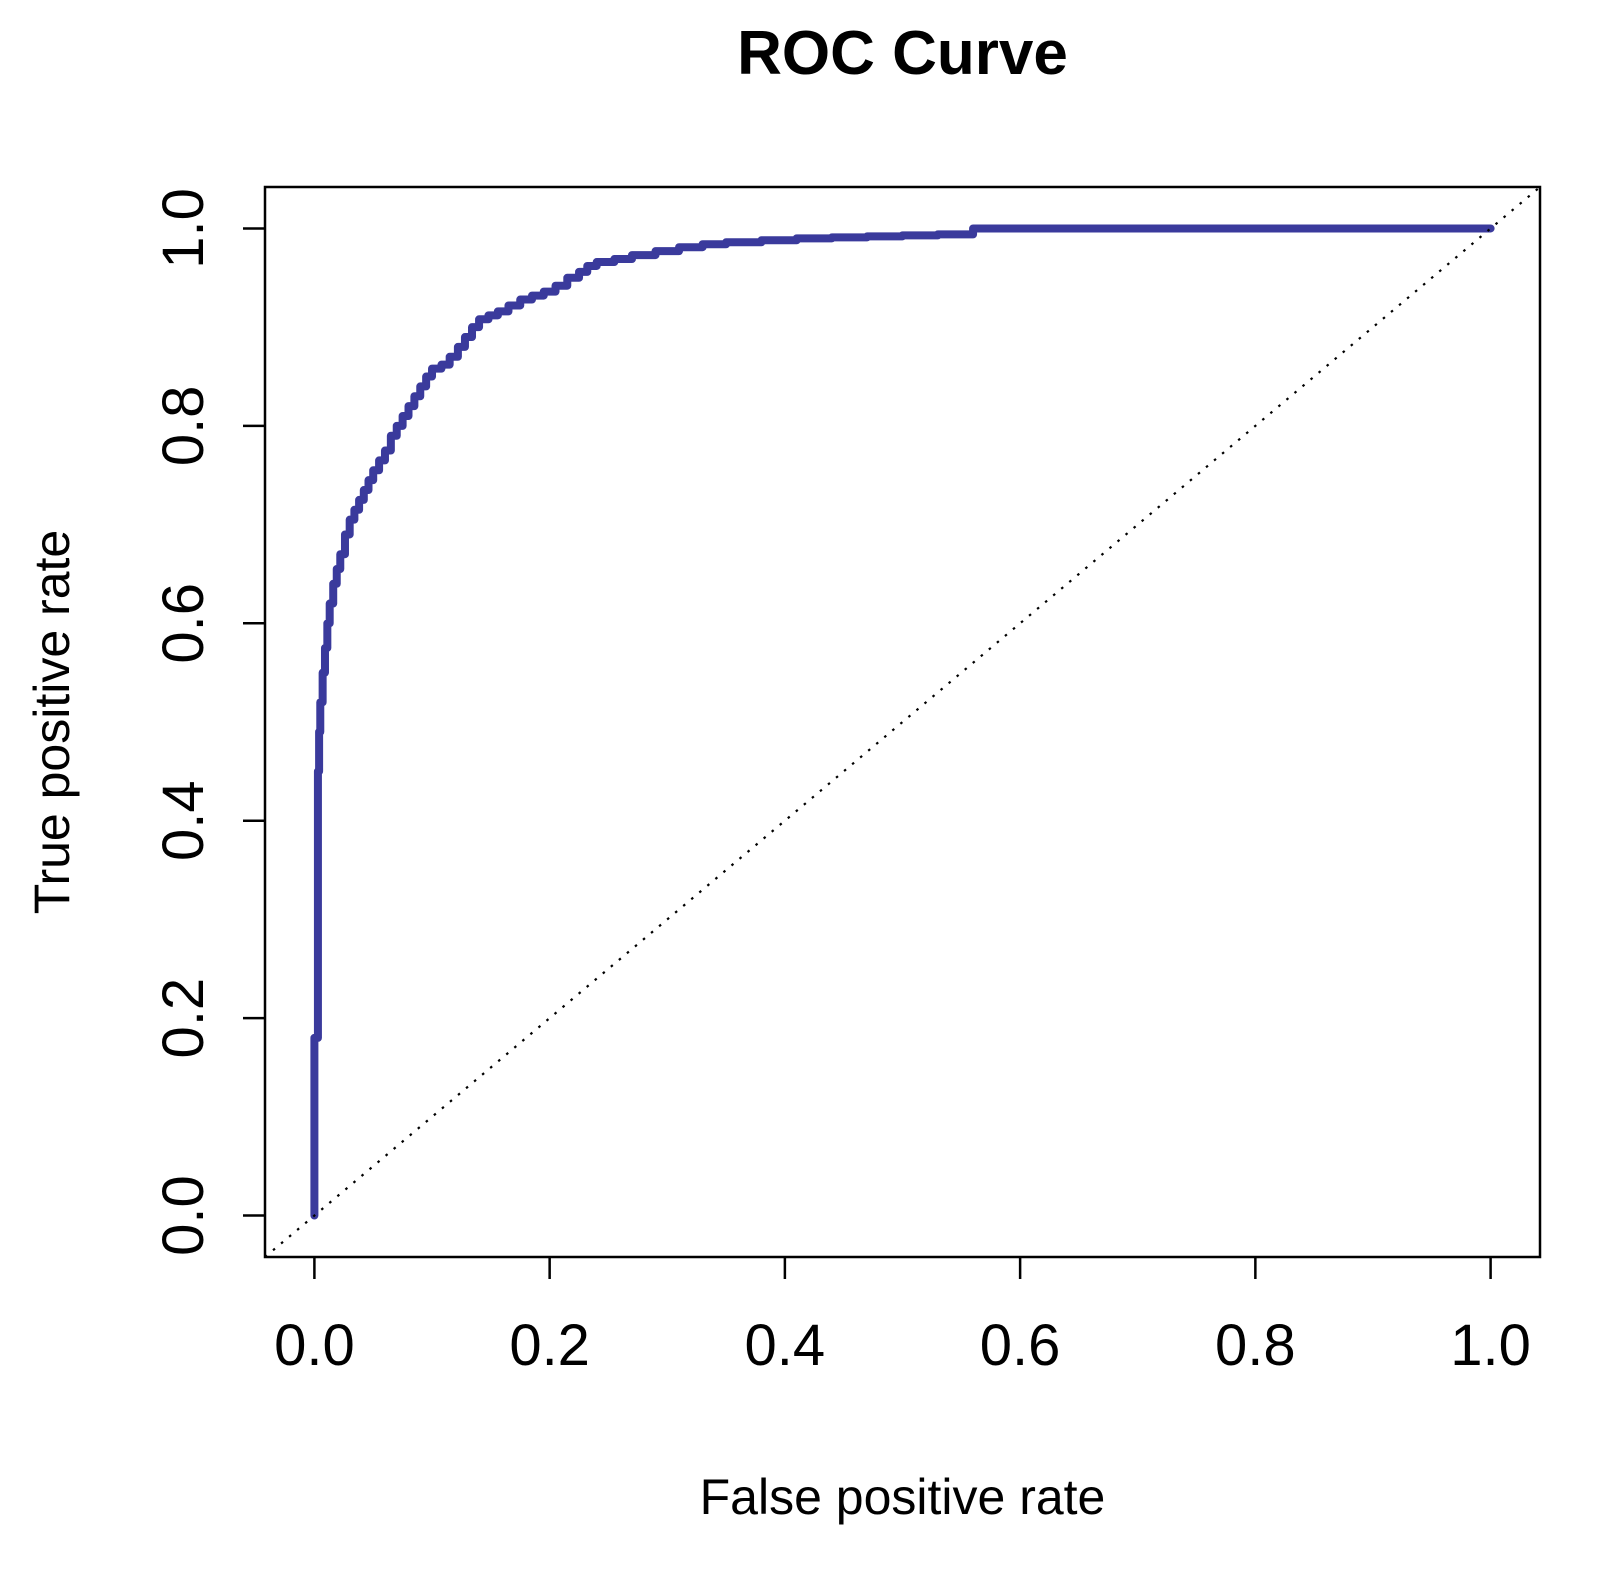 The width and height of the screenshot is (1624, 1583). Describe the element at coordinates (183, 623) in the screenshot. I see `y-tick-label: 0.6` at that location.